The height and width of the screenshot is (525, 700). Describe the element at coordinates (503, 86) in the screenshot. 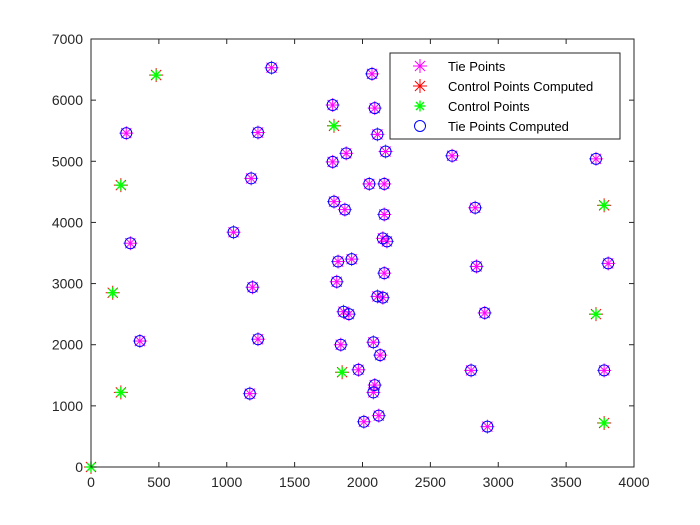

I see `legend-item: Control Points Computed` at that location.